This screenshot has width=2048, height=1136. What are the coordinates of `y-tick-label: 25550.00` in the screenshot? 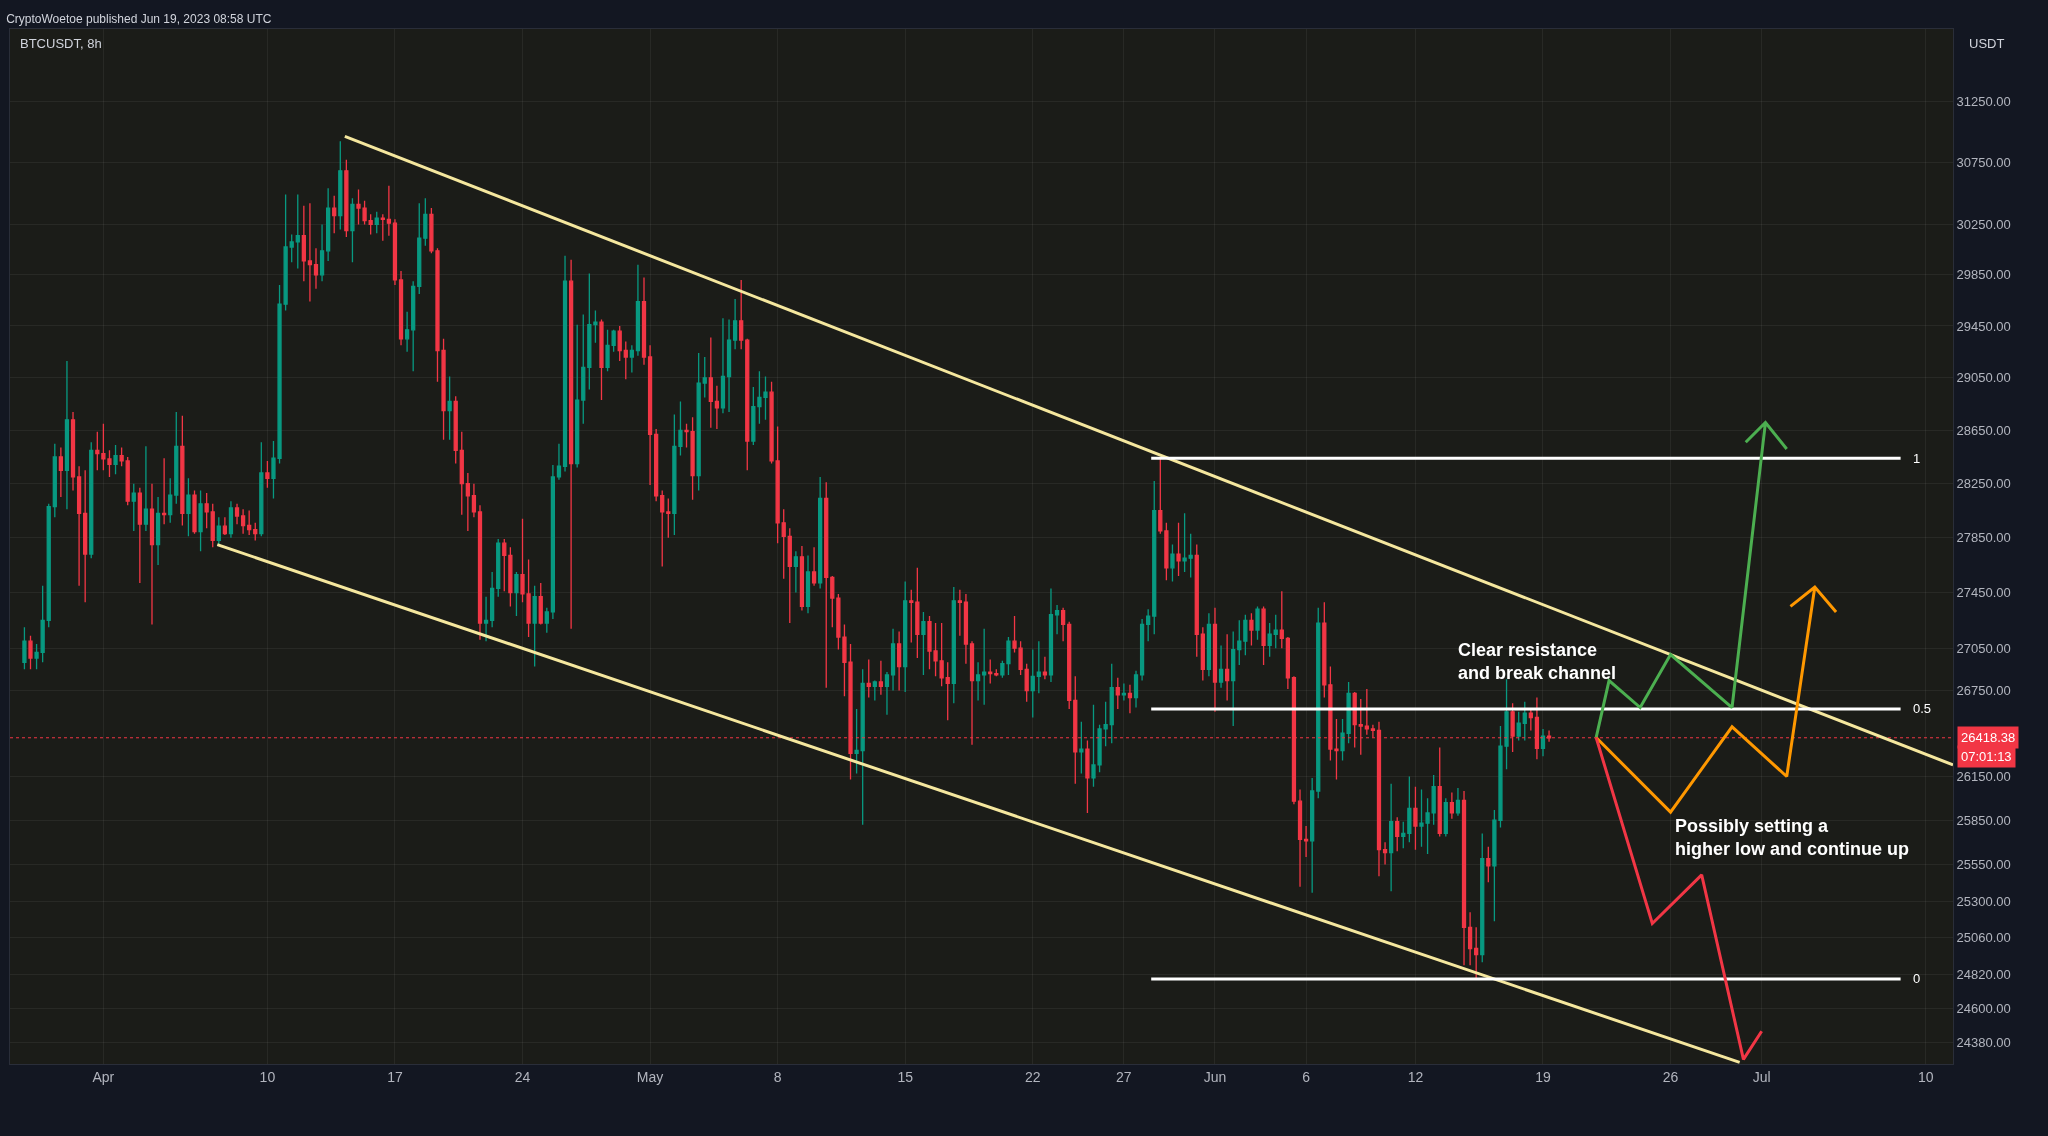 It's located at (1983, 865).